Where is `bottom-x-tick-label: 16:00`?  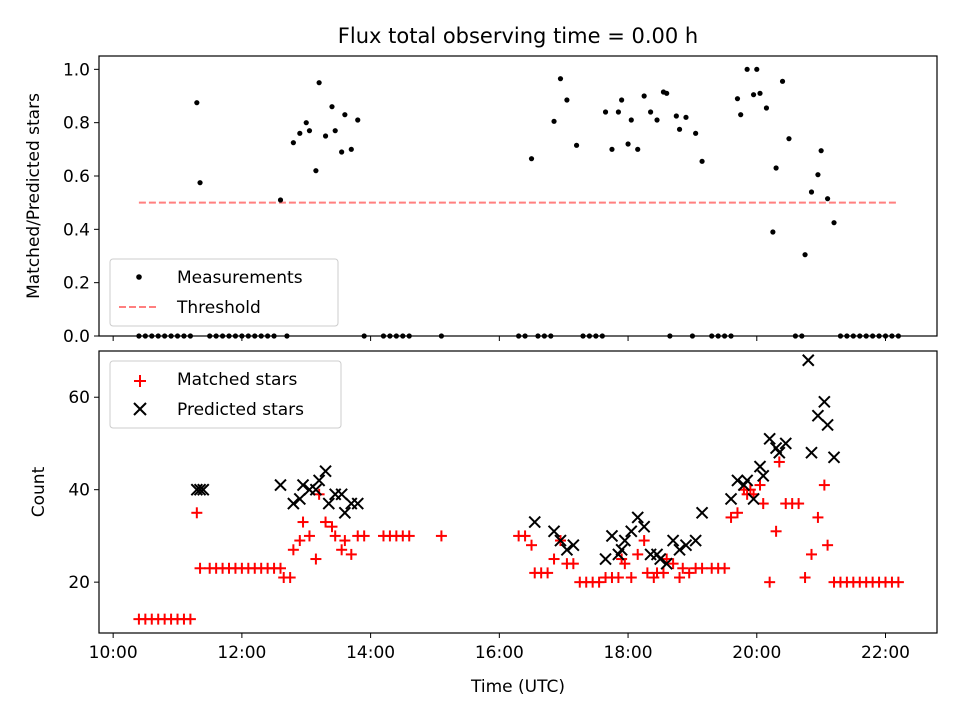 bottom-x-tick-label: 16:00 is located at coordinates (499, 653).